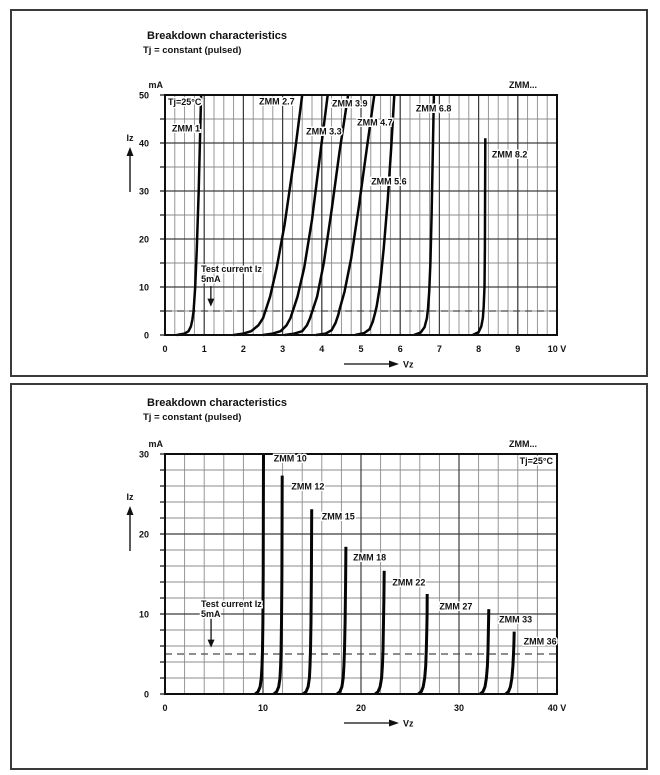 The image size is (660, 775). What do you see at coordinates (375, 122) in the screenshot?
I see `series-label-ZMM-4-7: ZMM 4.7` at bounding box center [375, 122].